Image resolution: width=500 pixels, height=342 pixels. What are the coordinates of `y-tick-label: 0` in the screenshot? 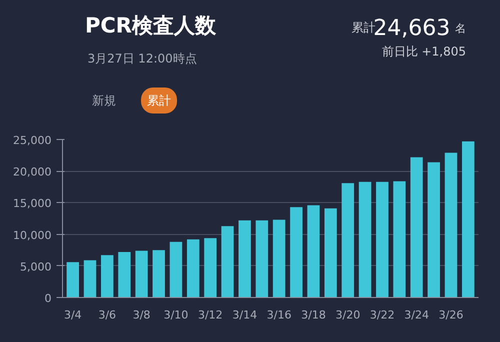 It's located at (48, 298).